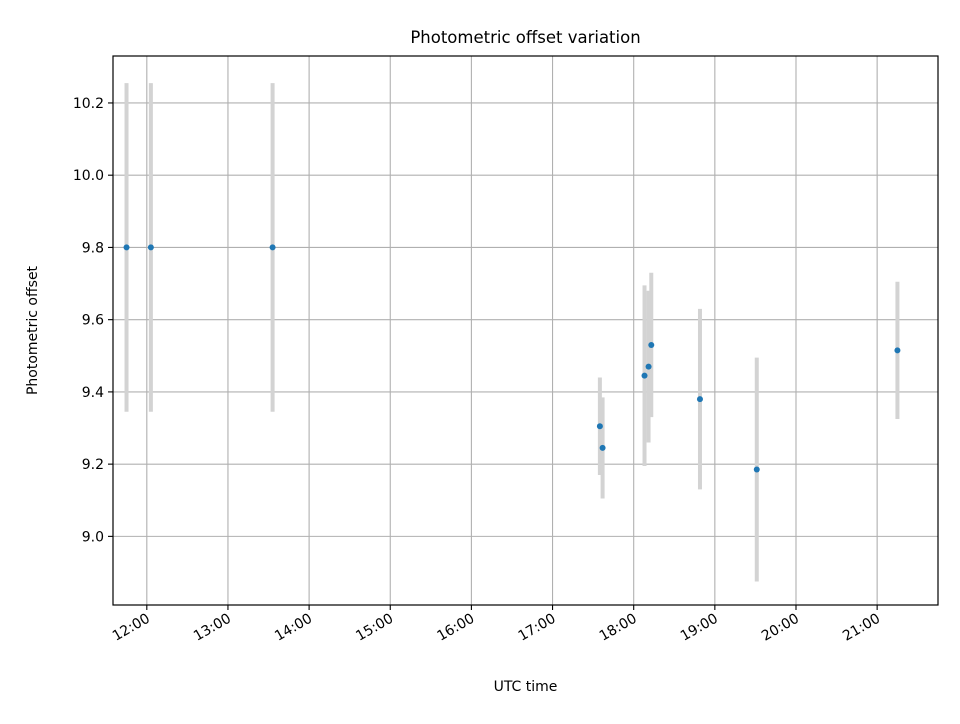  Describe the element at coordinates (33, 330) in the screenshot. I see `y-axis-label: Photometric offset` at that location.